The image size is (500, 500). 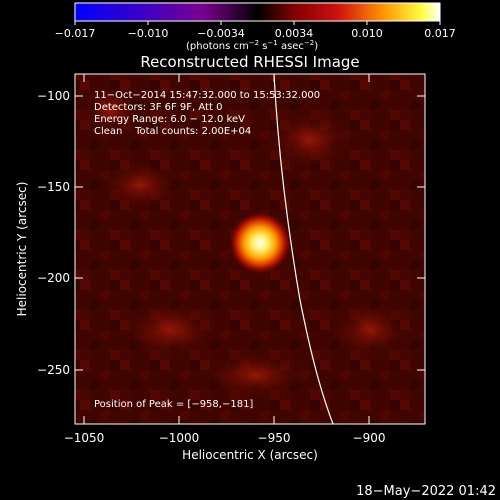 What do you see at coordinates (158, 107) in the screenshot?
I see `info-detectors: Detectors: 3F 6F 9F, Att 0` at bounding box center [158, 107].